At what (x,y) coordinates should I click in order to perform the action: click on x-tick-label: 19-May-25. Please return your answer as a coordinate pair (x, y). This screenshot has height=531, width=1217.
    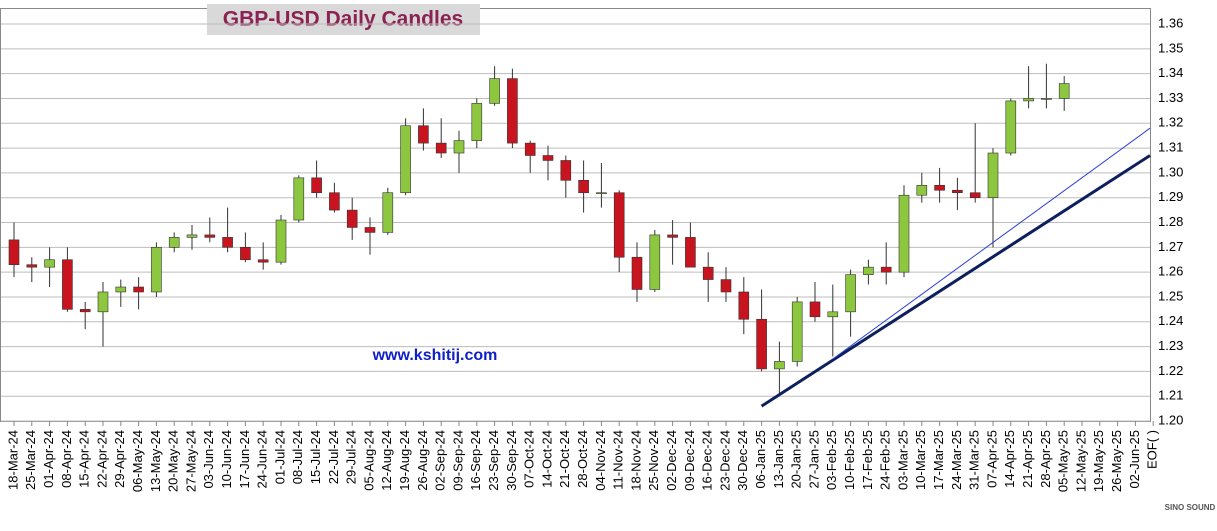
    Looking at the image, I should click on (1098, 461).